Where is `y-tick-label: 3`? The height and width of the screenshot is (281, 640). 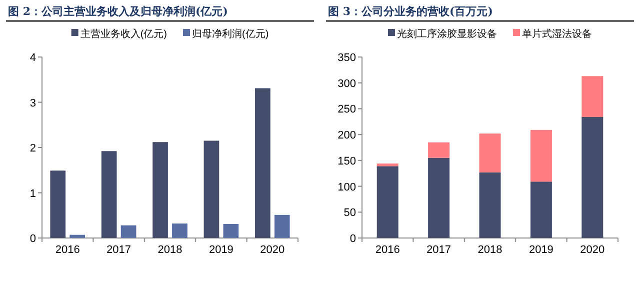
y-tick-label: 3 is located at coordinates (33, 103).